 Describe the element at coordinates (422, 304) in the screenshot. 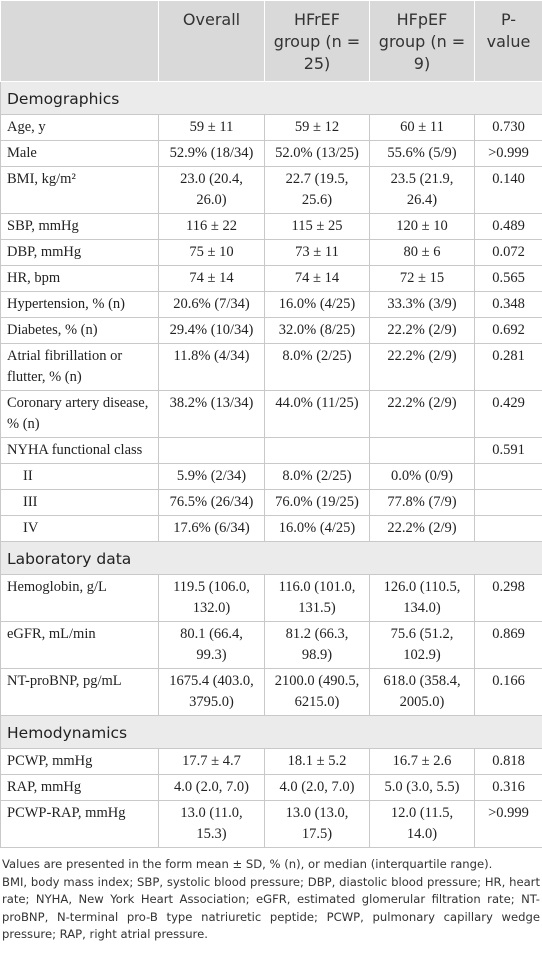

I see `table-cell: 33.3% (3/9)` at that location.